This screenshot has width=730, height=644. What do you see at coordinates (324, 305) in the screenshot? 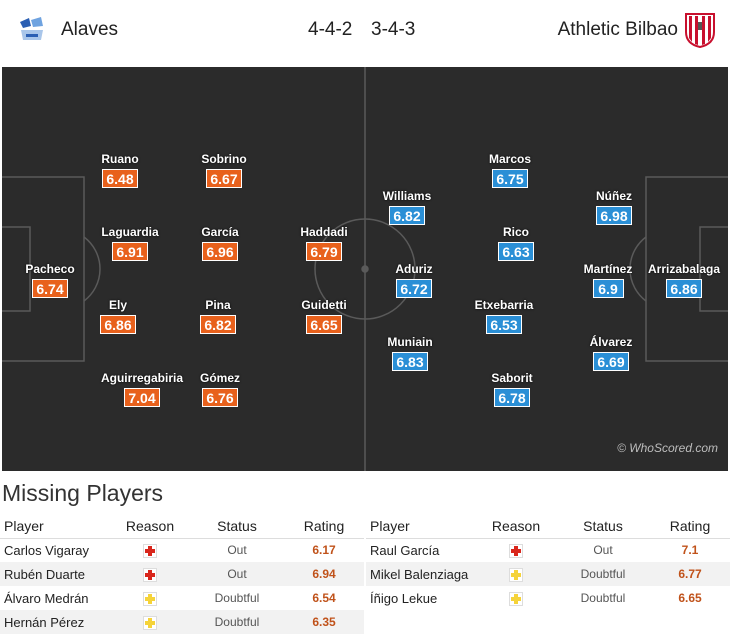
I see `player-name: Guidetti` at bounding box center [324, 305].